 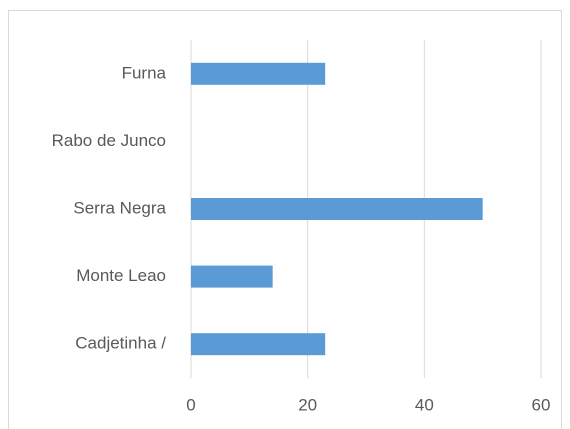 I want to click on x-tick-label: 40, so click(x=424, y=404).